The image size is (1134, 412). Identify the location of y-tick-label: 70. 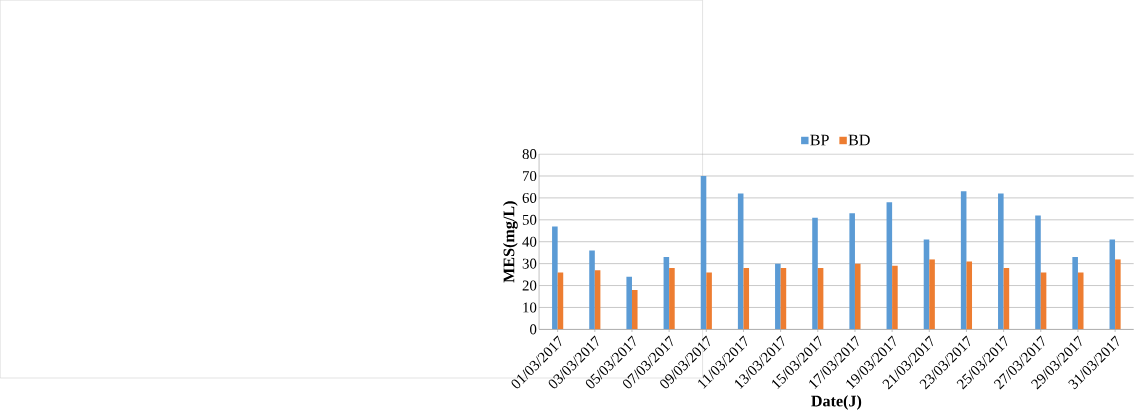
(530, 176).